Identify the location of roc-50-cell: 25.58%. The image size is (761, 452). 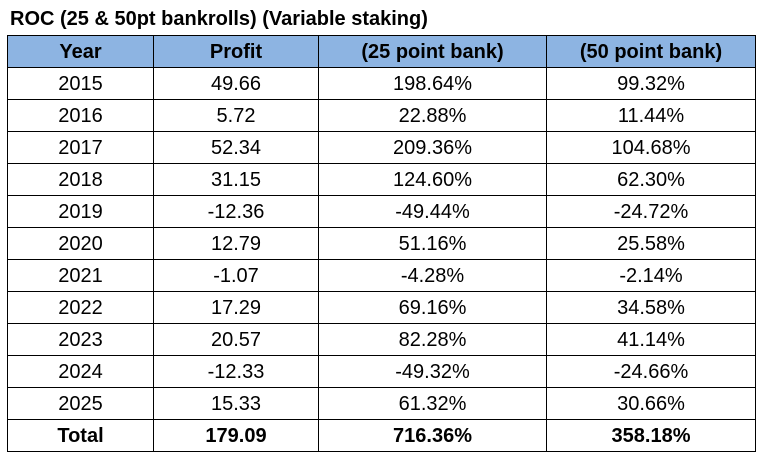
(651, 243).